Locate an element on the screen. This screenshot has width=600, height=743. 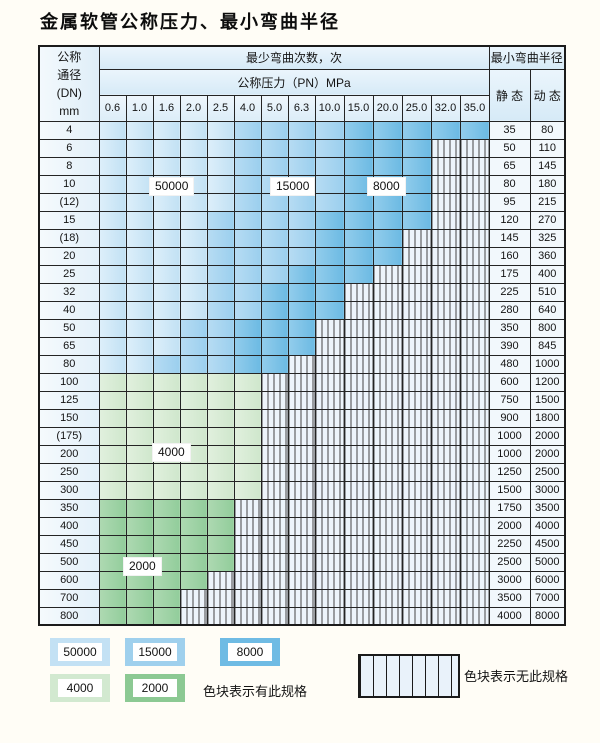
pressure-tick: 35.0 is located at coordinates (474, 108).